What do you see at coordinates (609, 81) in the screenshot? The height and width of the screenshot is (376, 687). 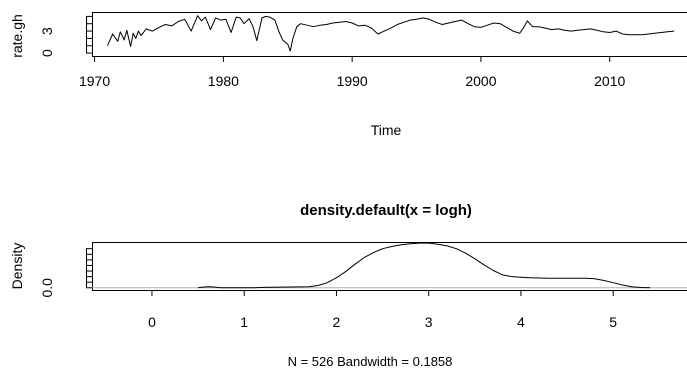 I see `x-tick-label: 2010` at bounding box center [609, 81].